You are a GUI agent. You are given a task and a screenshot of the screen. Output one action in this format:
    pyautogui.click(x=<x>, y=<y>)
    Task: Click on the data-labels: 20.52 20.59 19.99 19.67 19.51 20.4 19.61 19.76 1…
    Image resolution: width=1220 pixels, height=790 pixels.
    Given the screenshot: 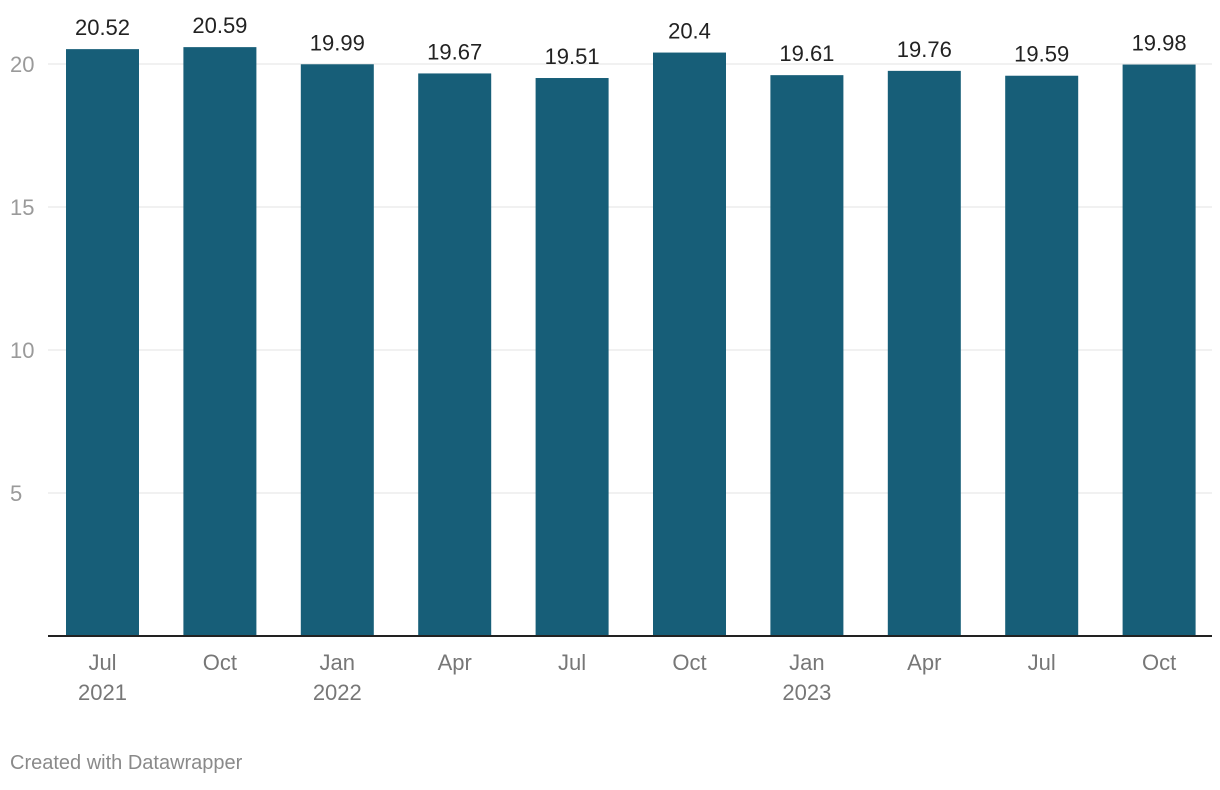 What is the action you would take?
    pyautogui.click(x=631, y=41)
    